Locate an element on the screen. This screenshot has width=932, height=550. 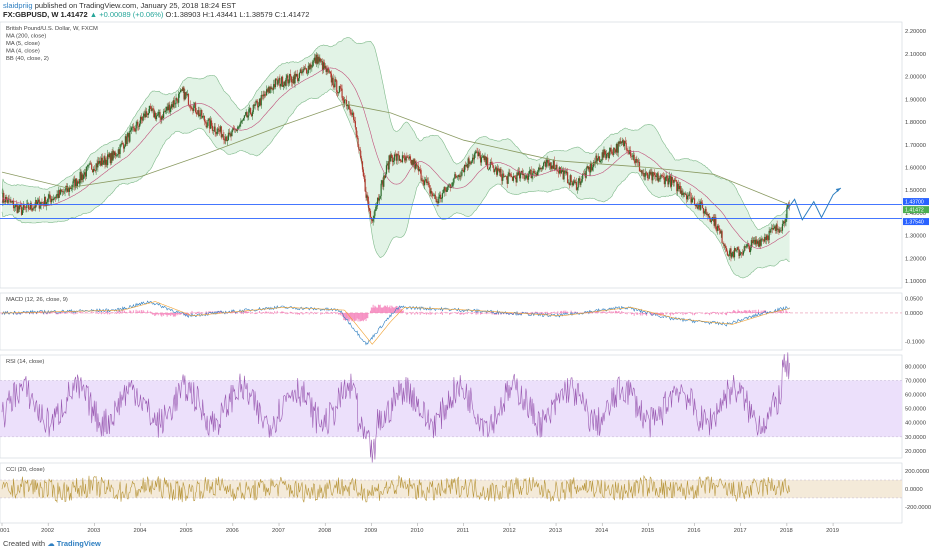
time-tick-label: 2015 is located at coordinates (647, 530).